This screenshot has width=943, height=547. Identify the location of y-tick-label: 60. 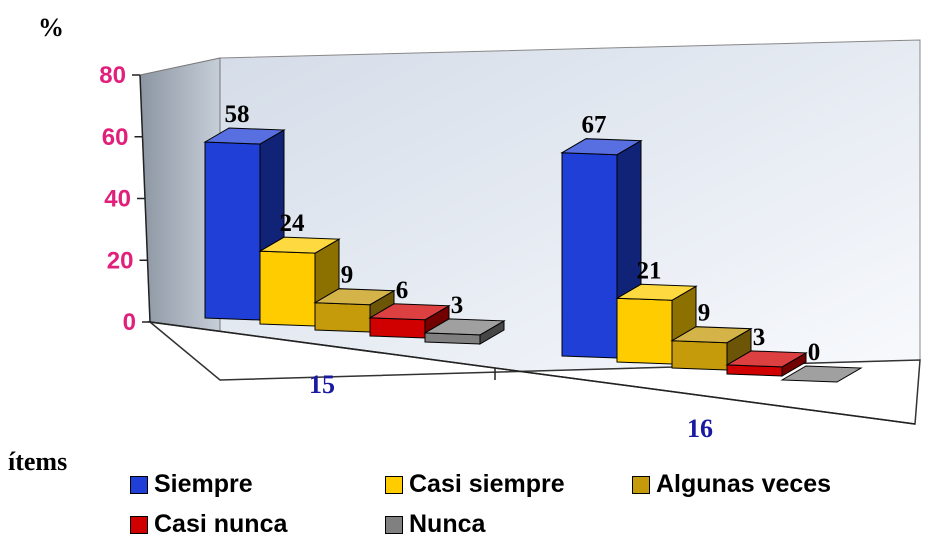
(115, 137).